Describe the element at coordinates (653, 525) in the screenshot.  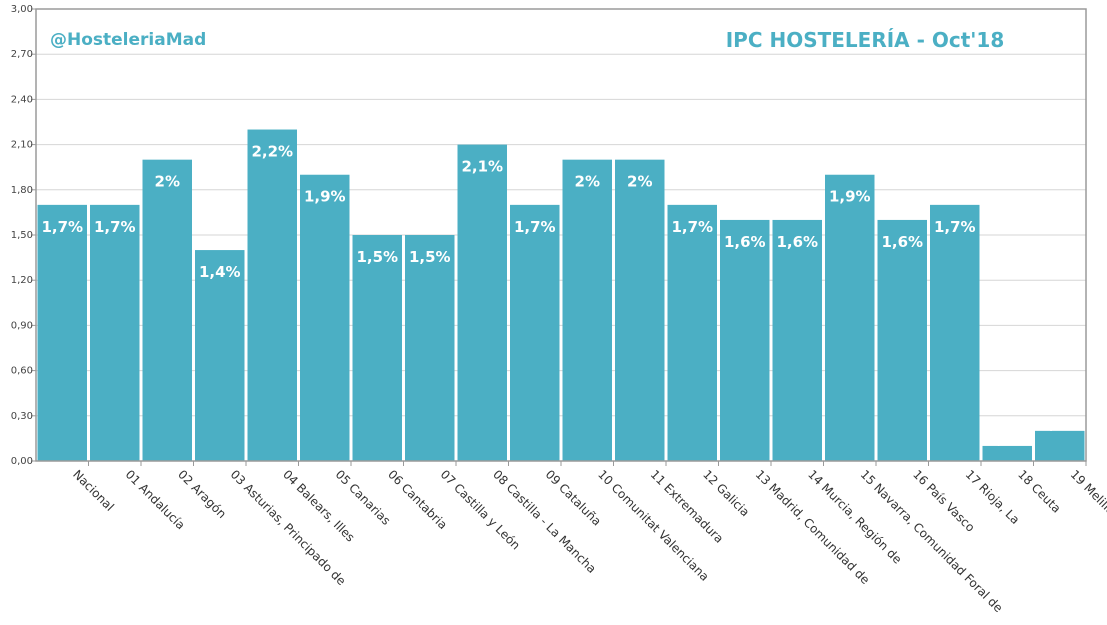
I see `x-tick-label: 10 Comunitat Valenciana` at that location.